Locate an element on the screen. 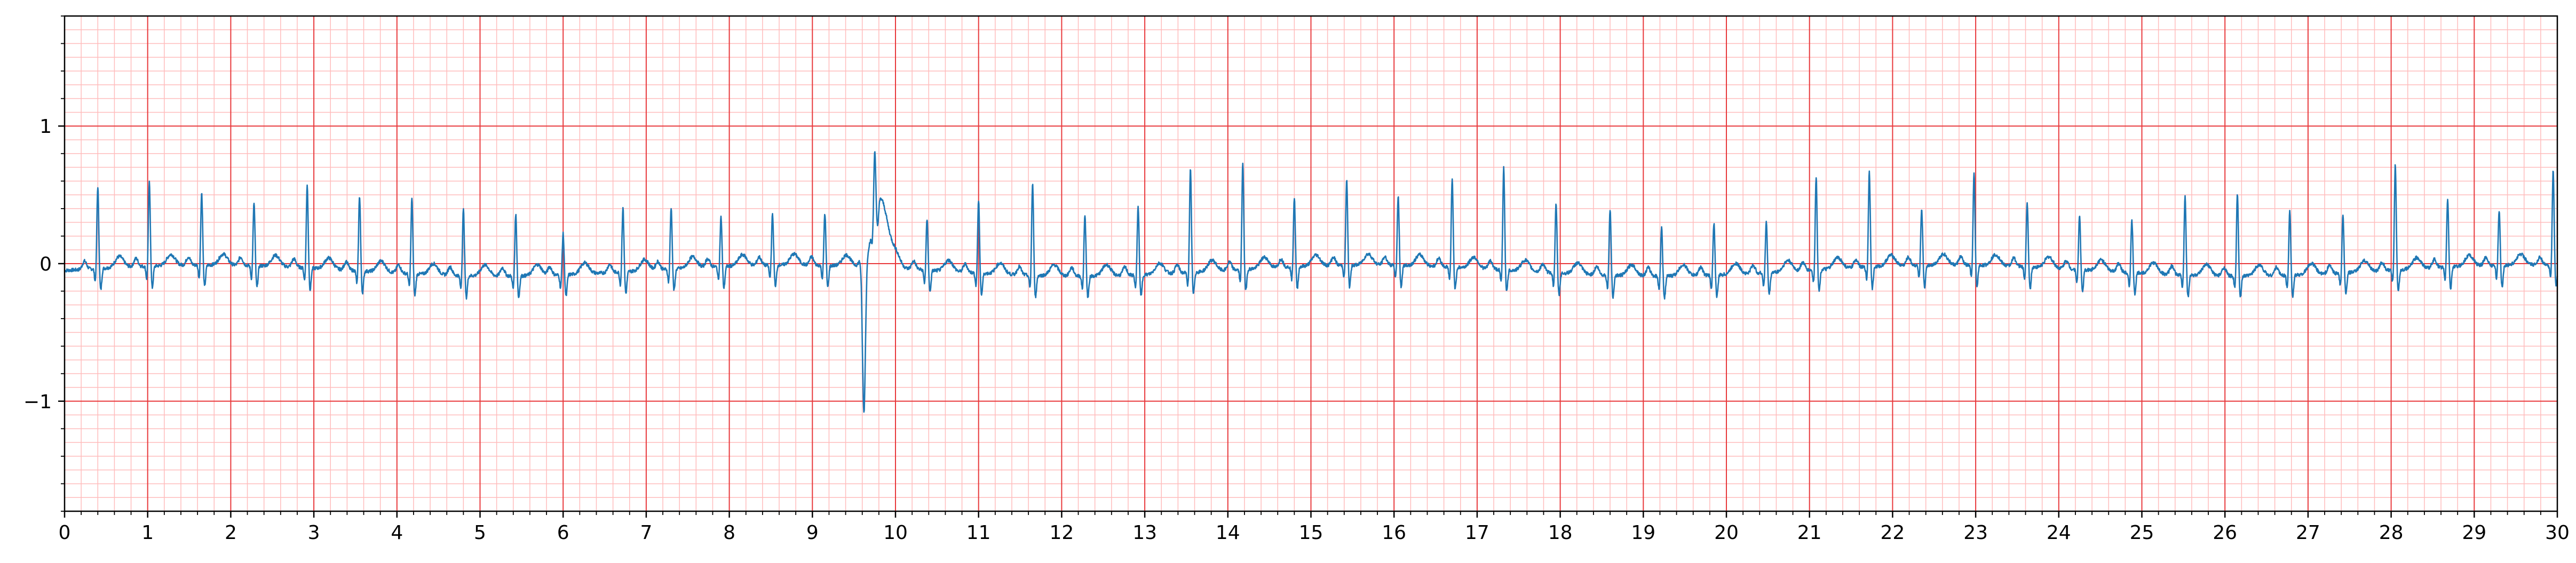  x-tick-label: 21 is located at coordinates (1809, 533).